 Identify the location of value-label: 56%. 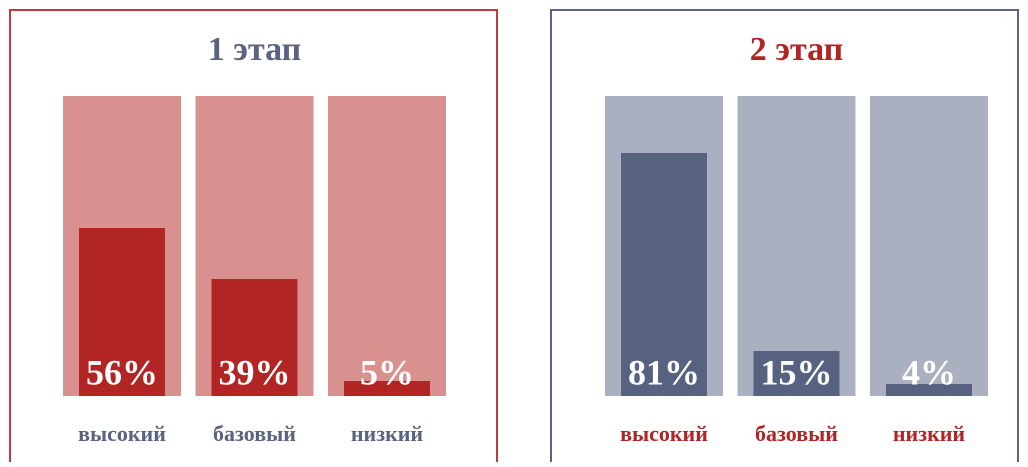
(122, 372).